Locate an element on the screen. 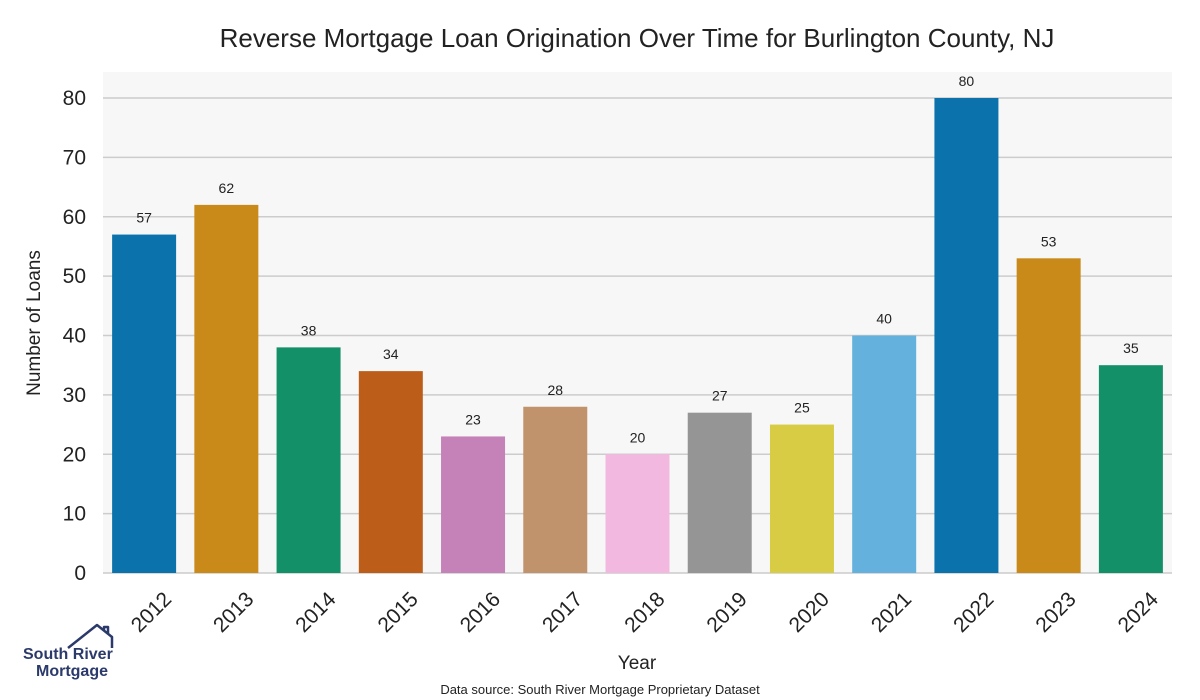  y-axis-ticks: 0 10 20 30 40 50 60 70 80 is located at coordinates (74, 336).